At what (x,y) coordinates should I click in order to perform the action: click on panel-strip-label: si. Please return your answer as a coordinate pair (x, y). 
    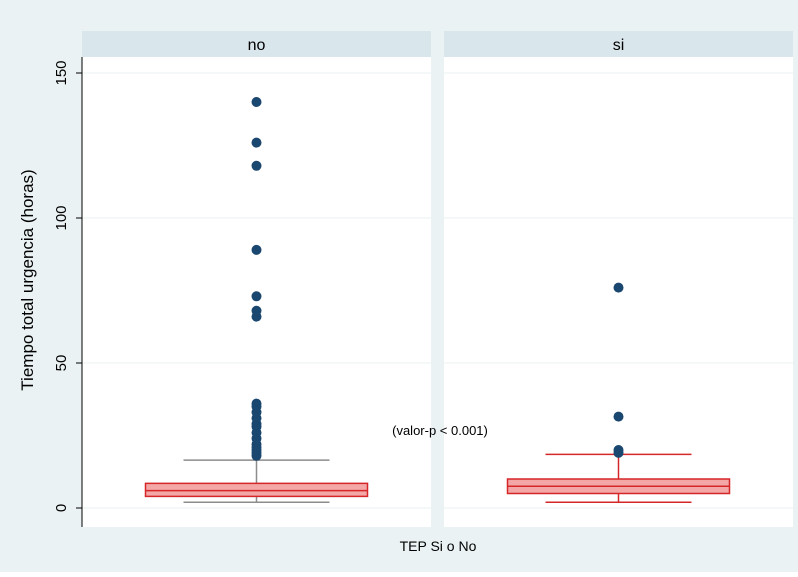
    Looking at the image, I should click on (619, 45).